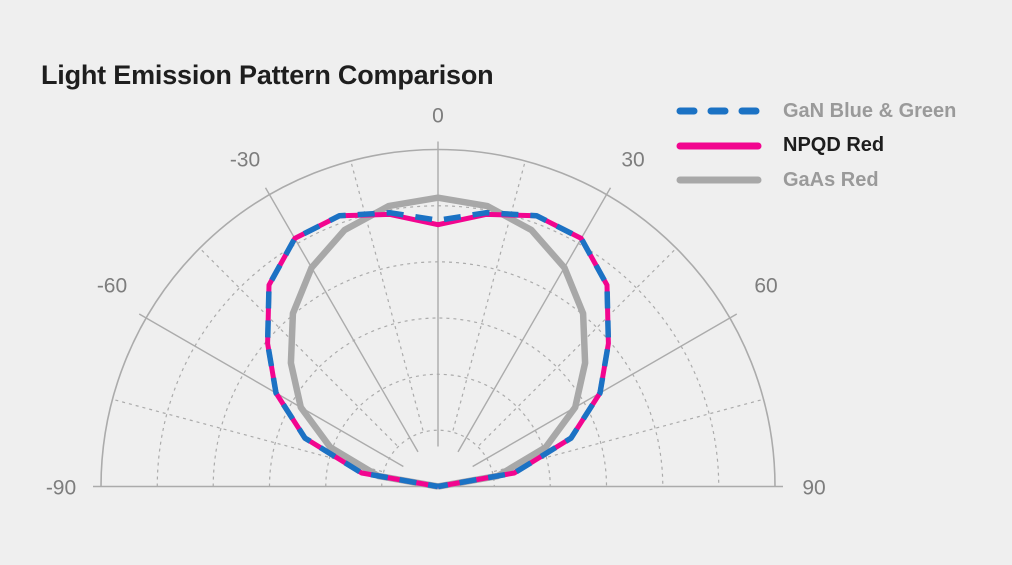 This screenshot has height=565, width=1012. What do you see at coordinates (112, 286) in the screenshot?
I see `angle-tick-label: -60` at bounding box center [112, 286].